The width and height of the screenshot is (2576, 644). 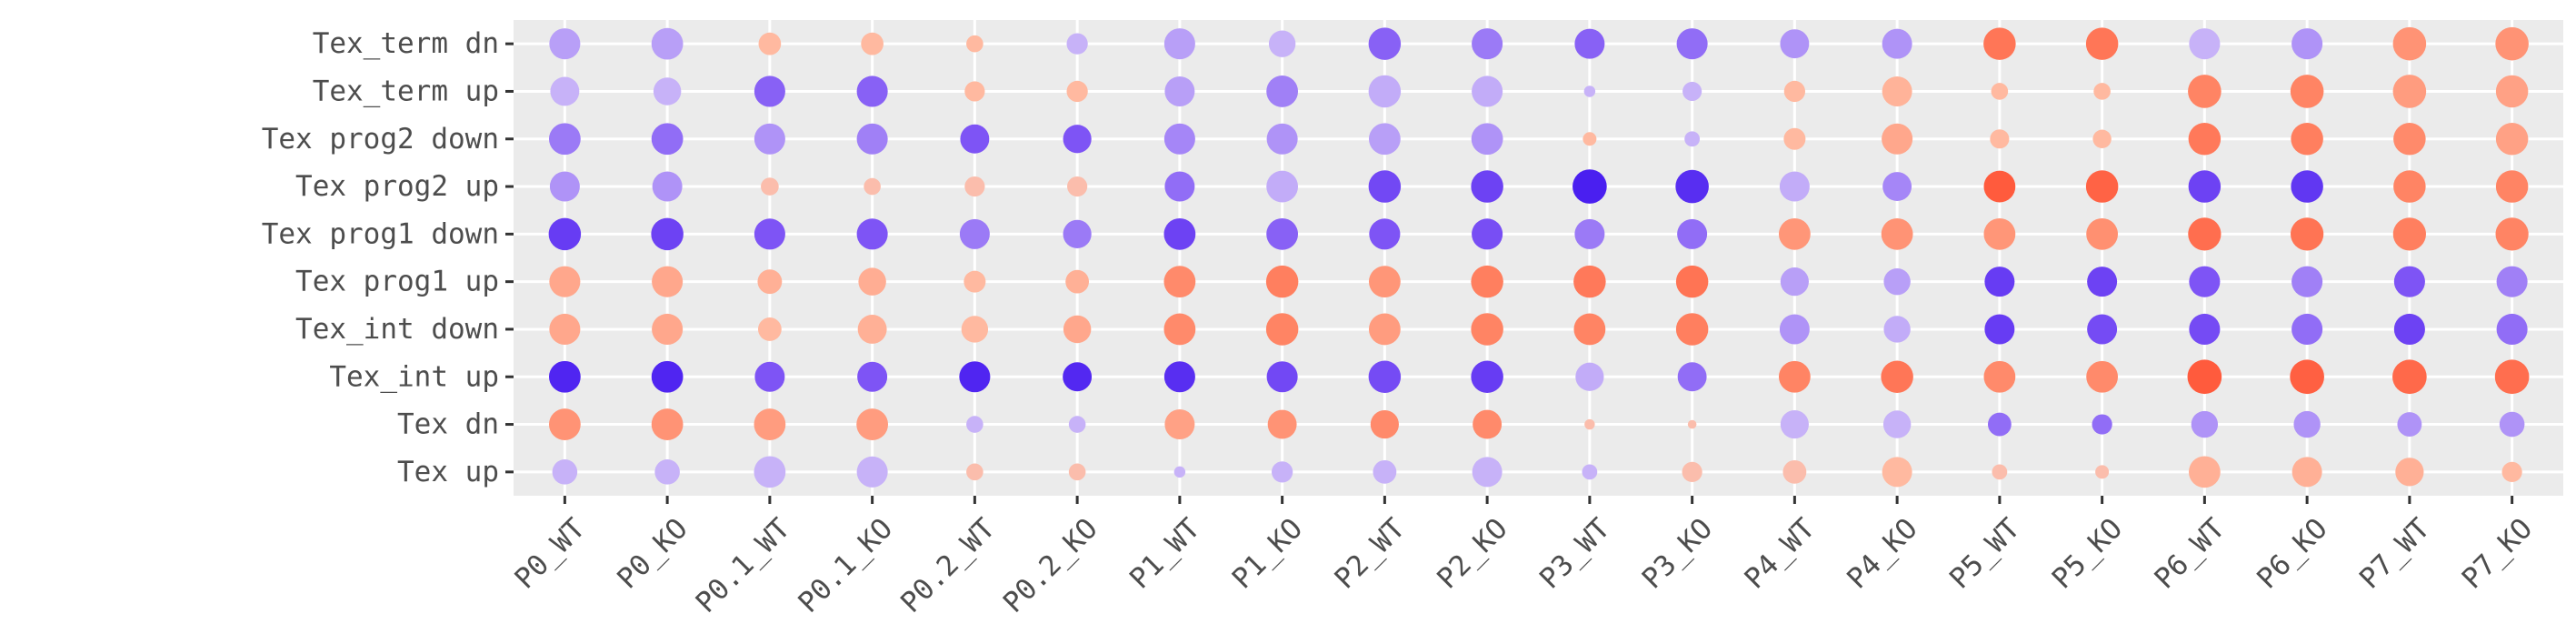 What do you see at coordinates (397, 186) in the screenshot?
I see `y-tick-label: Tex prog2 up` at bounding box center [397, 186].